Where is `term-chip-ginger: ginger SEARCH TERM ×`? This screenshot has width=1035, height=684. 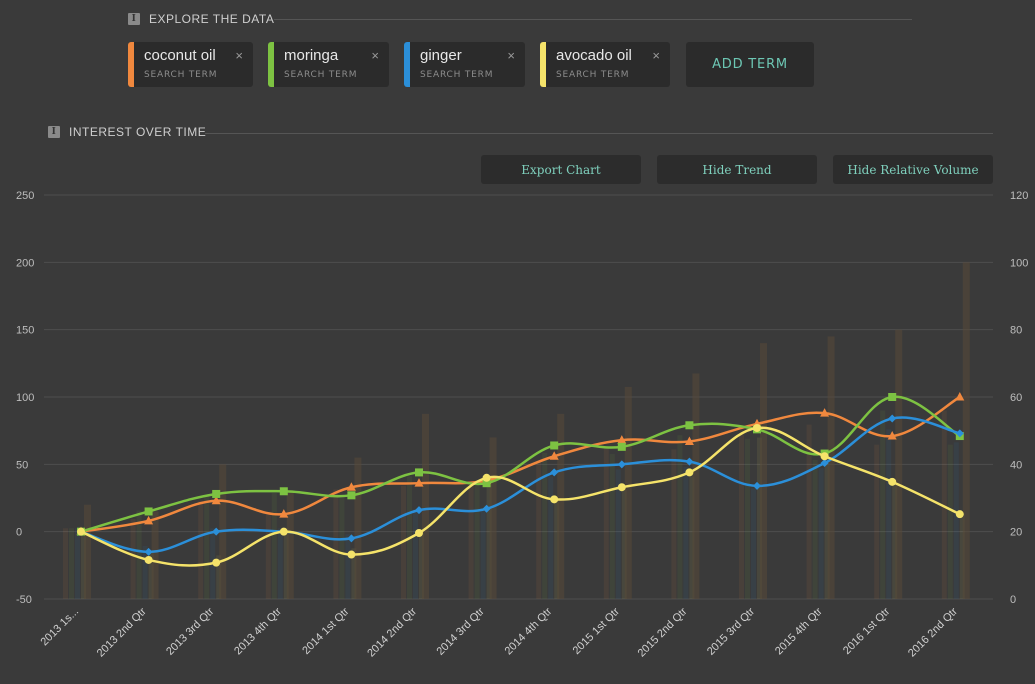 term-chip-ginger: ginger SEARCH TERM × is located at coordinates (464, 64).